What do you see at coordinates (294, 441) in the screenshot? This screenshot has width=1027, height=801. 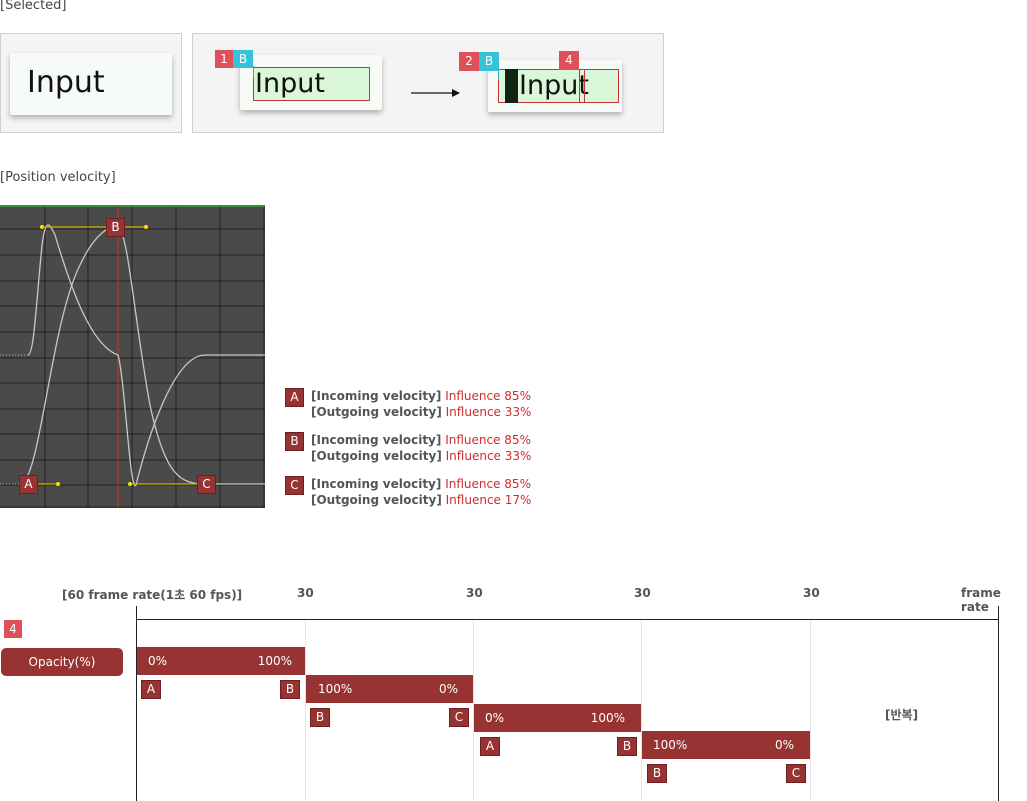 I see `legend-key: B` at bounding box center [294, 441].